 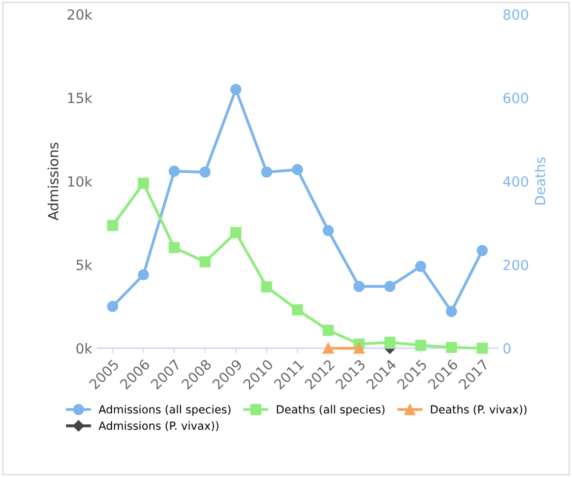 I want to click on y2-tick-label: 200, so click(x=516, y=265).